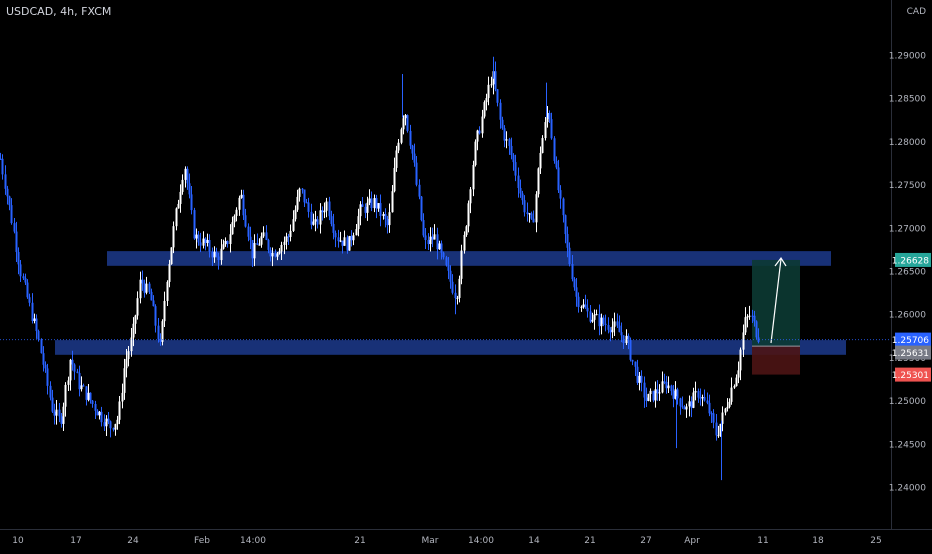  Describe the element at coordinates (916, 12) in the screenshot. I see `axis-currency-label: CAD` at that location.